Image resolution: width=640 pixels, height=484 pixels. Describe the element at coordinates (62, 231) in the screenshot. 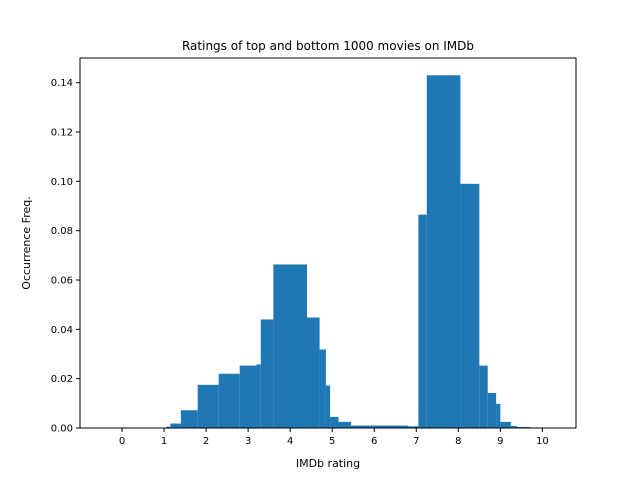

I see `y-tick-label: 0.08` at that location.